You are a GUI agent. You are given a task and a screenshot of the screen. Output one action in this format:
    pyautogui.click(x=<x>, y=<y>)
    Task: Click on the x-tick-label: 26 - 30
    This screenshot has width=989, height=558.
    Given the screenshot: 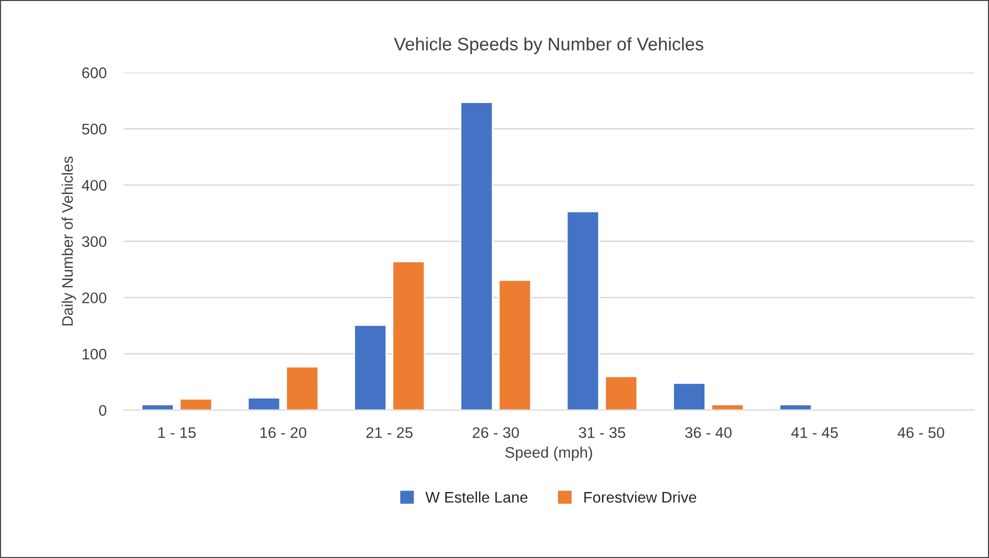 What is the action you would take?
    pyautogui.click(x=495, y=432)
    